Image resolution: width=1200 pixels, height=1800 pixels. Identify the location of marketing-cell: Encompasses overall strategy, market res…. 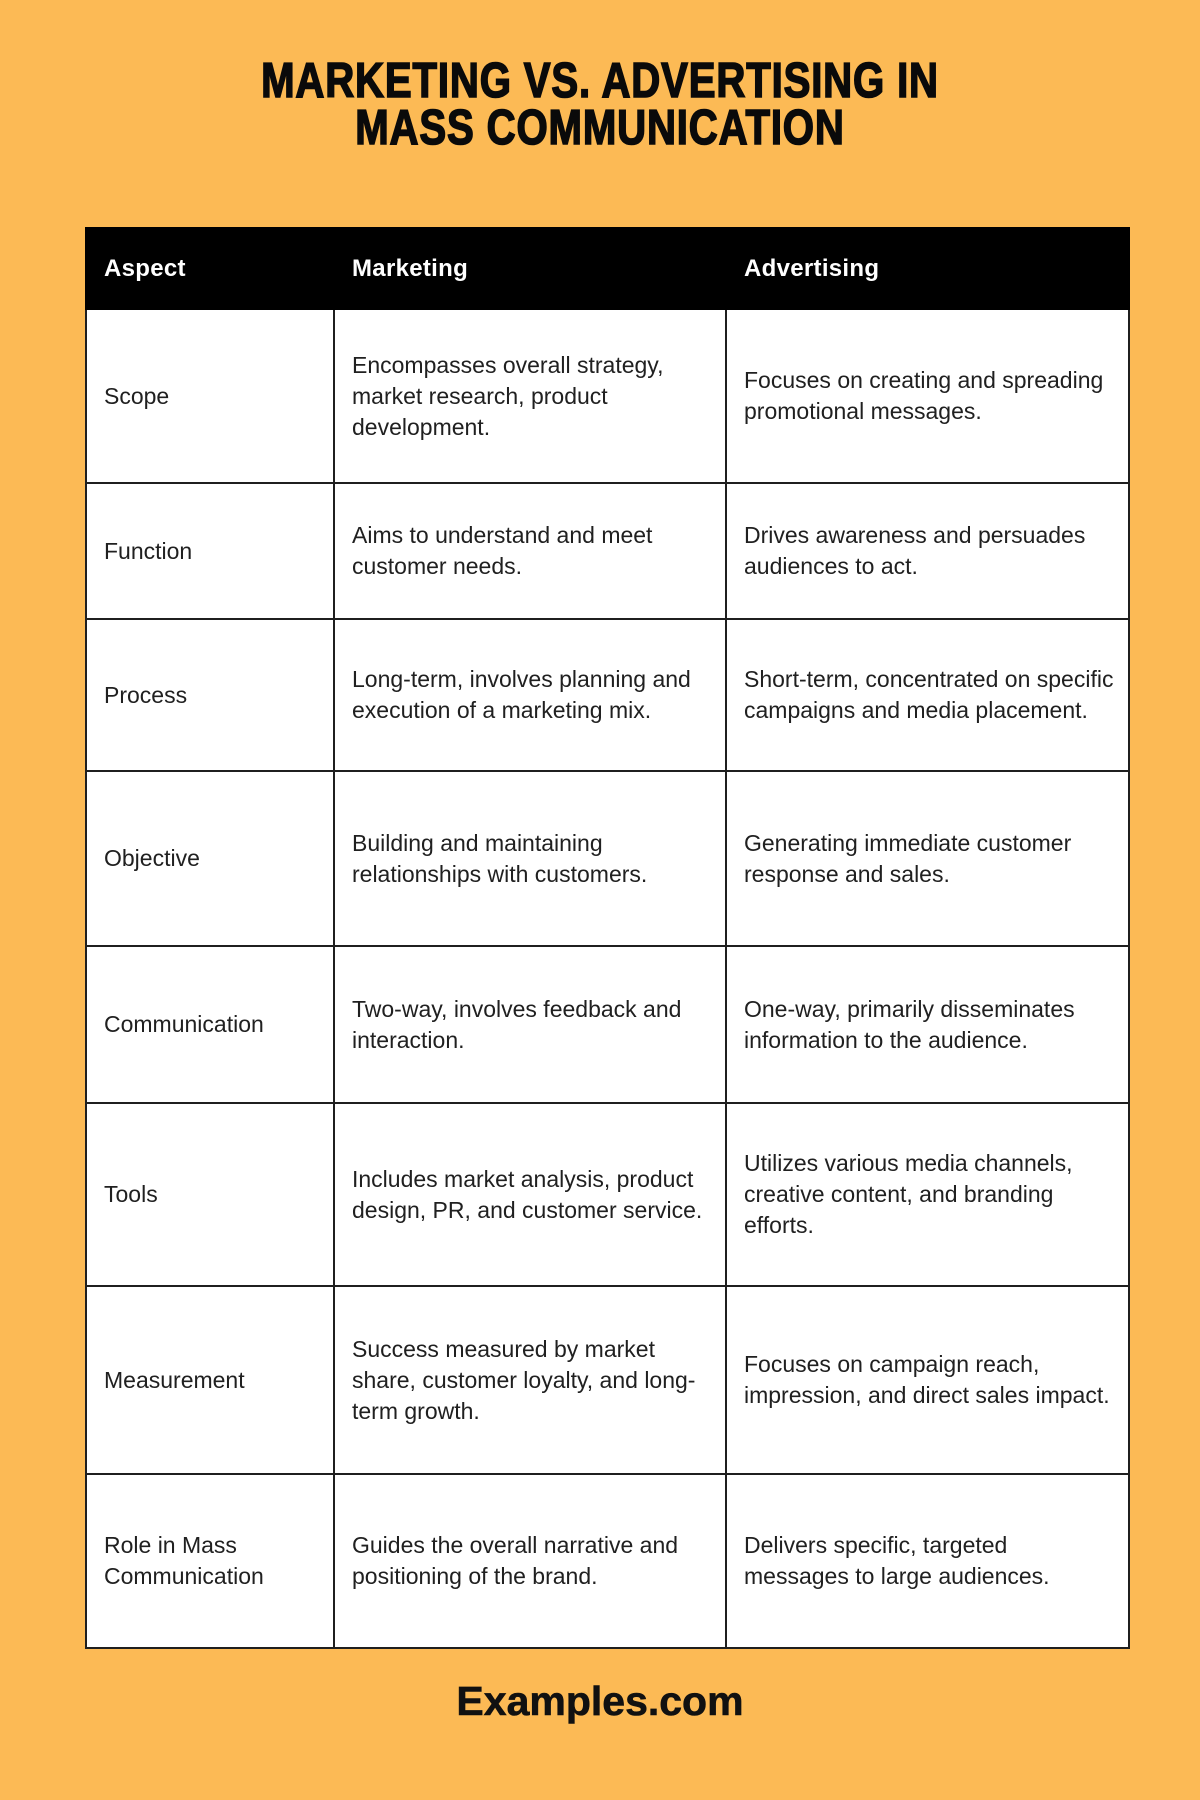
(530, 396).